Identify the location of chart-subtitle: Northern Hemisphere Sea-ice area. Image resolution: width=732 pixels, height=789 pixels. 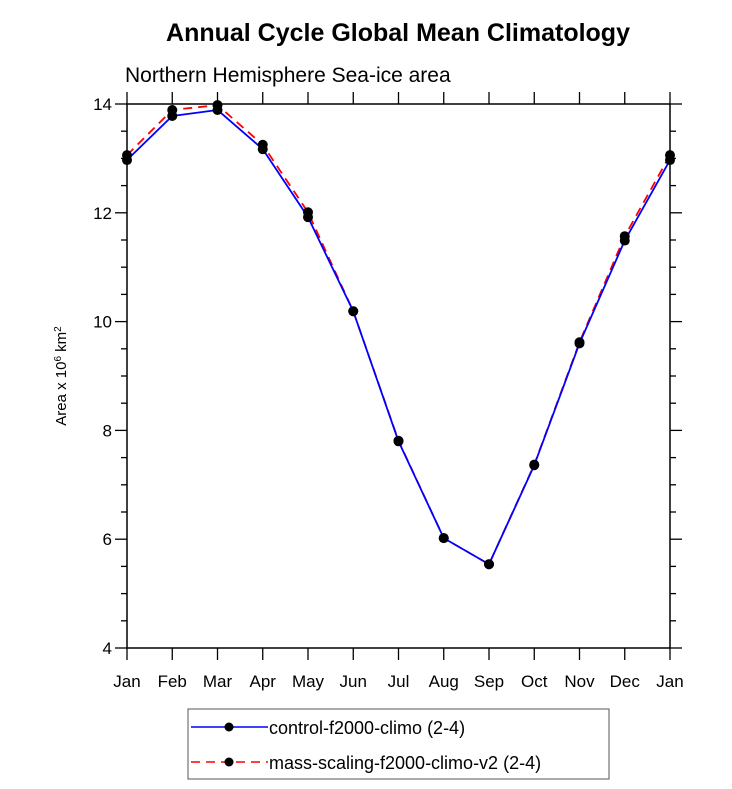
(288, 75).